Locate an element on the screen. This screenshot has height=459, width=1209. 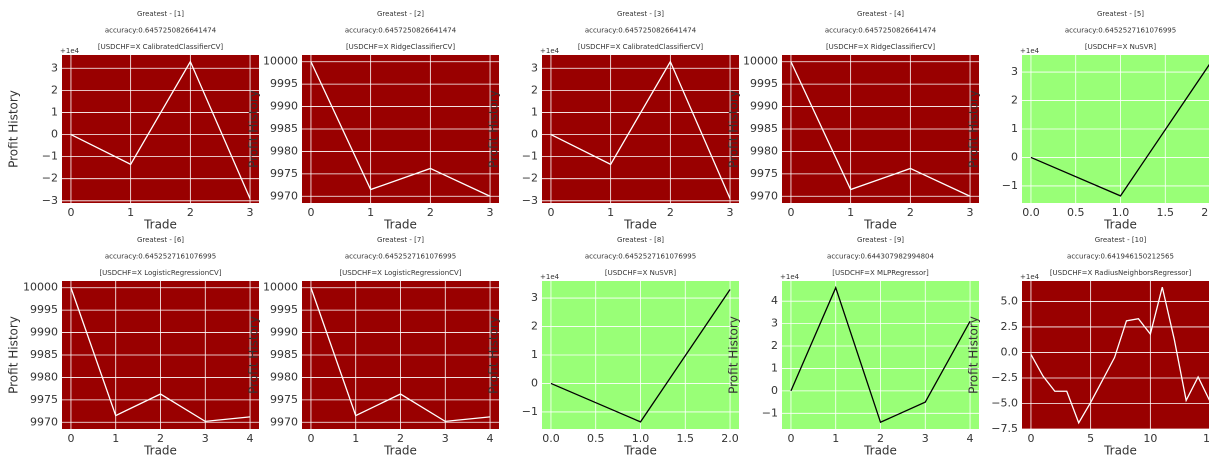
chart-title: [USDCHF=X NuSVR] is located at coordinates (641, 273).